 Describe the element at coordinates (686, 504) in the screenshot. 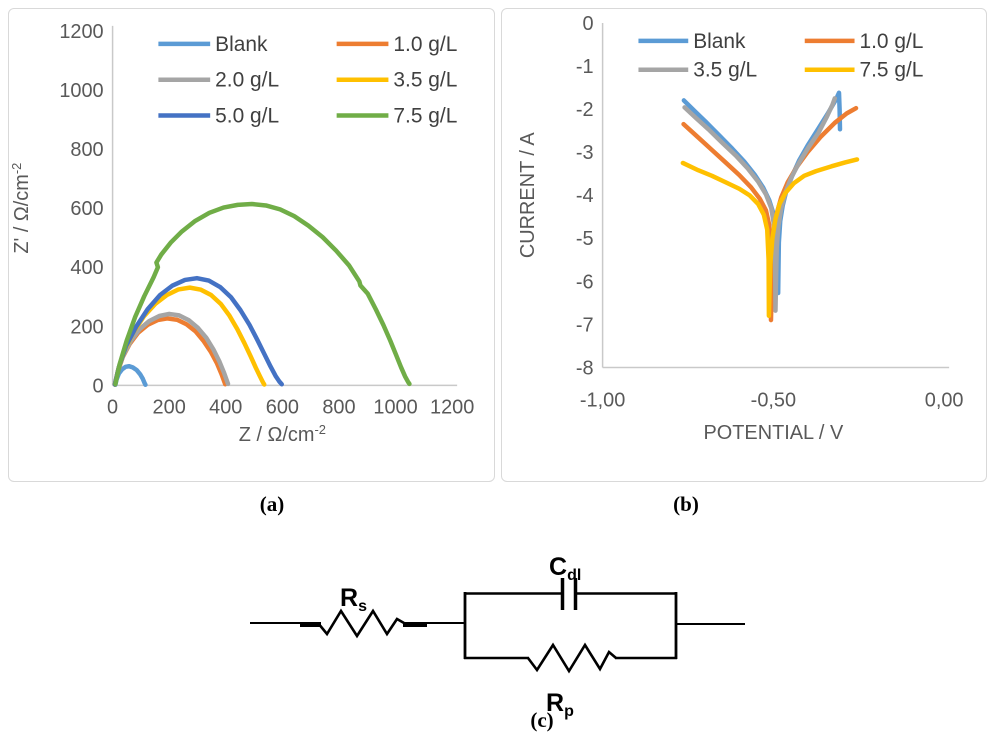

I see `caption-b: (b)` at that location.